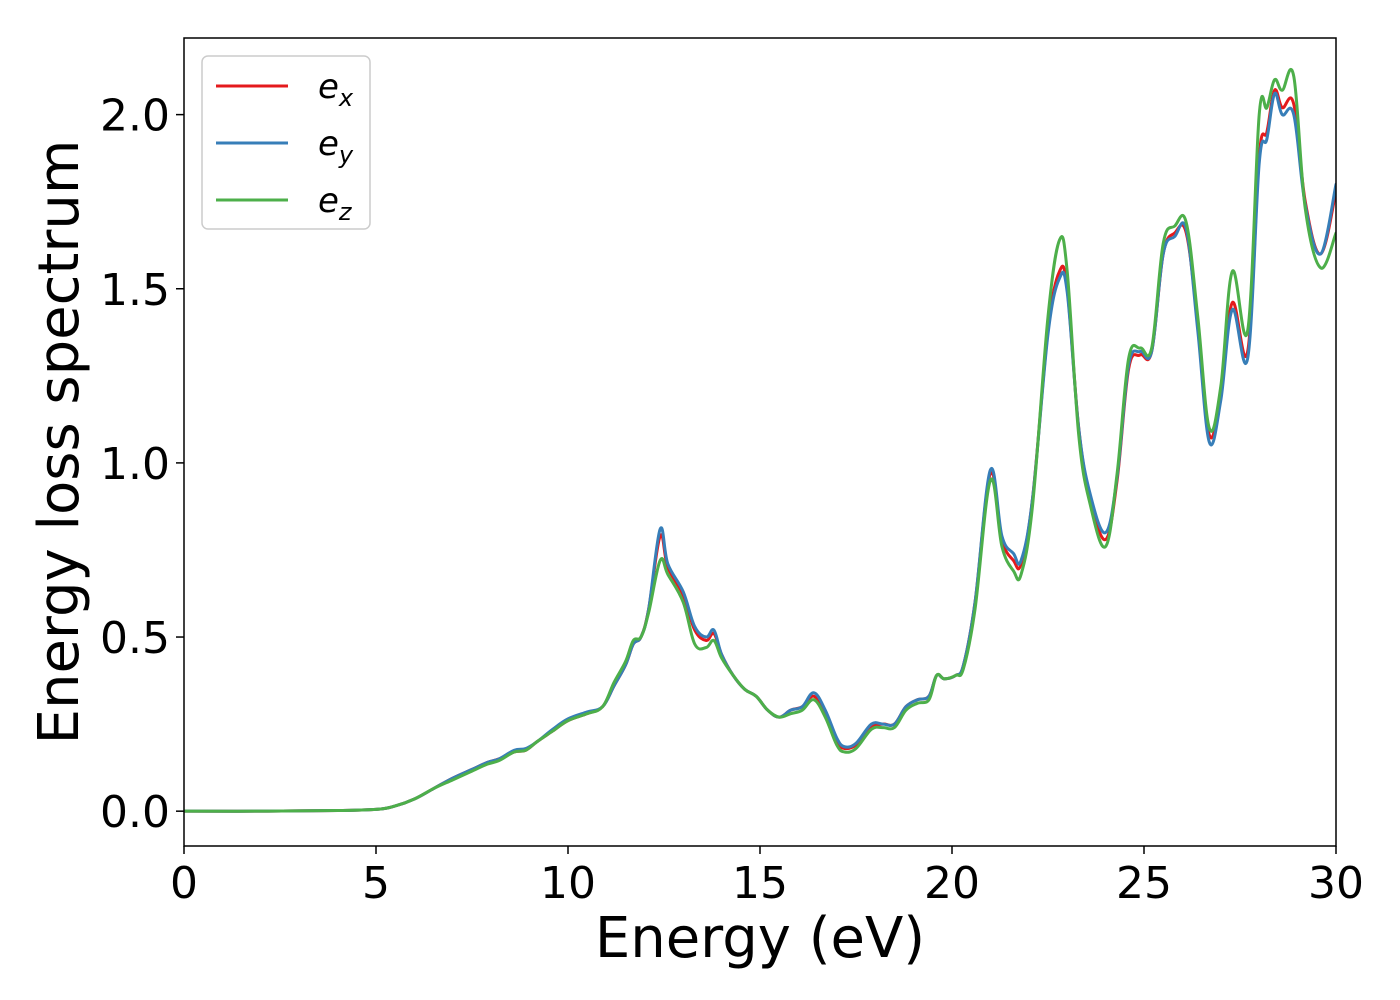 This screenshot has width=1400, height=1000. I want to click on y-tick-label: 1.5, so click(135, 290).